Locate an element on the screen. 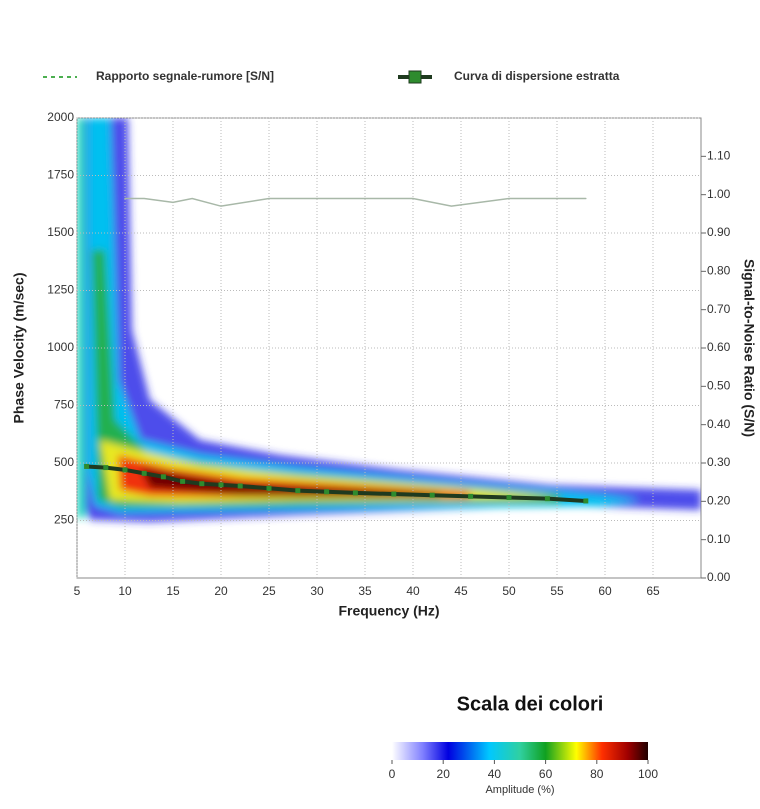 The height and width of the screenshot is (809, 760). y-tick-label: 750 is located at coordinates (64, 405).